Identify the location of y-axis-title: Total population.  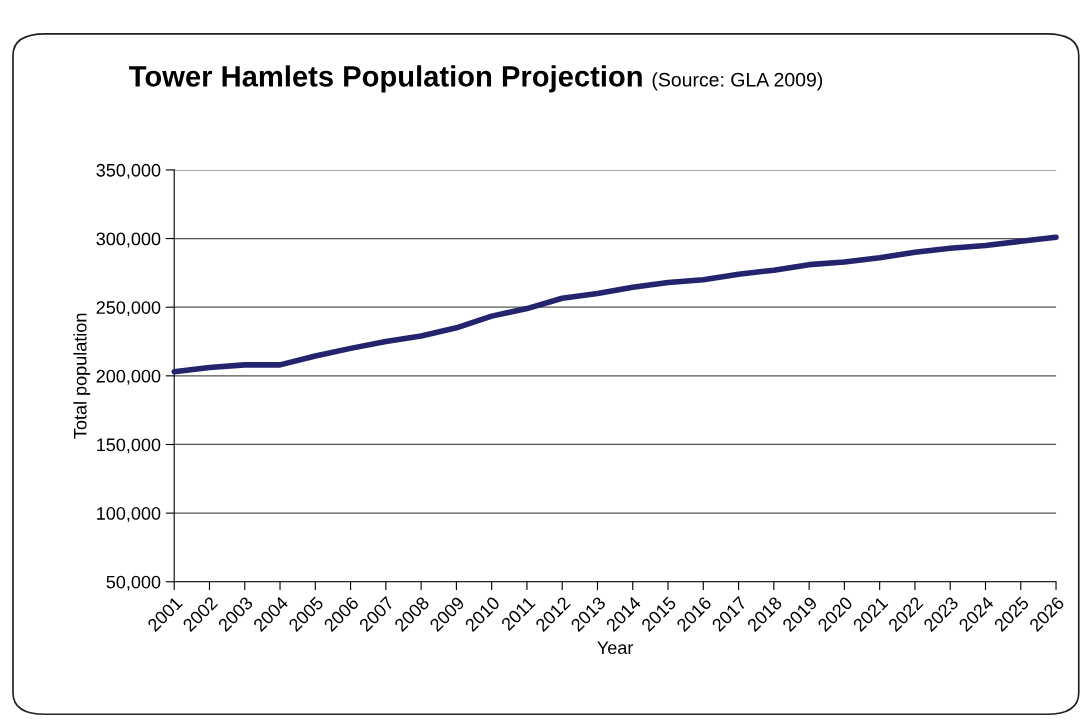
(82, 376).